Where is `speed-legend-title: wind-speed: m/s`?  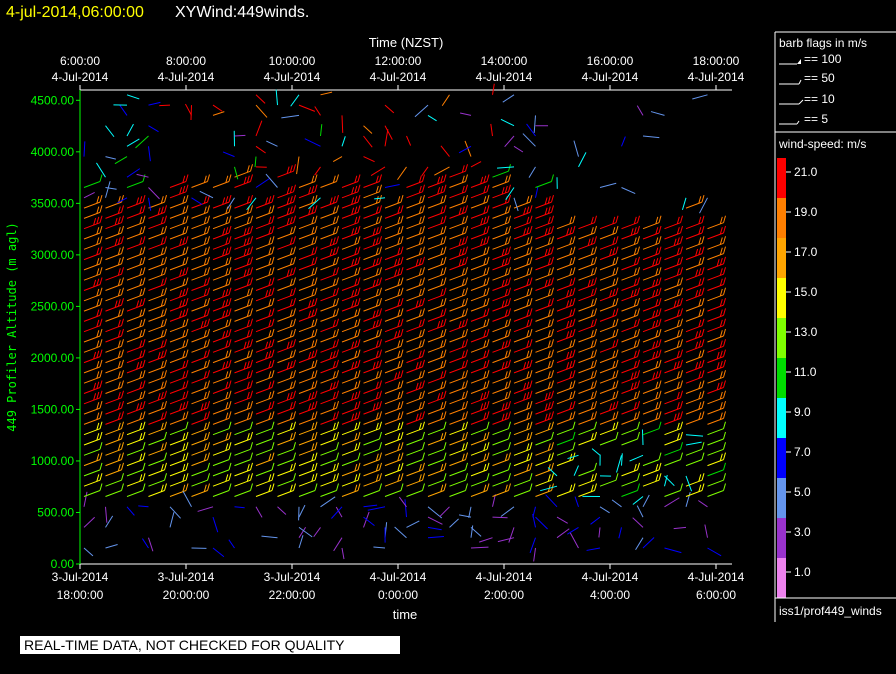
speed-legend-title: wind-speed: m/s is located at coordinates (822, 144).